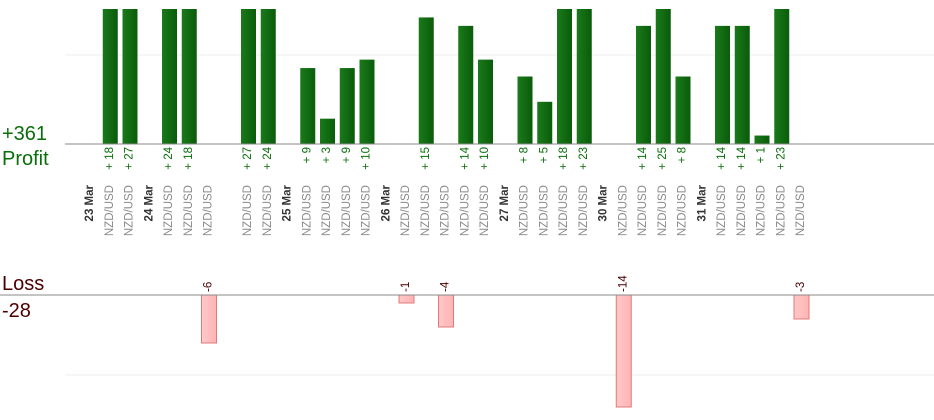 The width and height of the screenshot is (934, 420). Describe the element at coordinates (544, 155) in the screenshot. I see `profit-value-label: + 5` at that location.